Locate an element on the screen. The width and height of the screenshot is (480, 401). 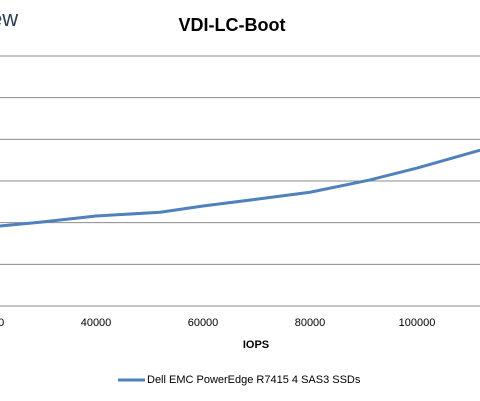
x-tick-label: 100000 is located at coordinates (417, 323).